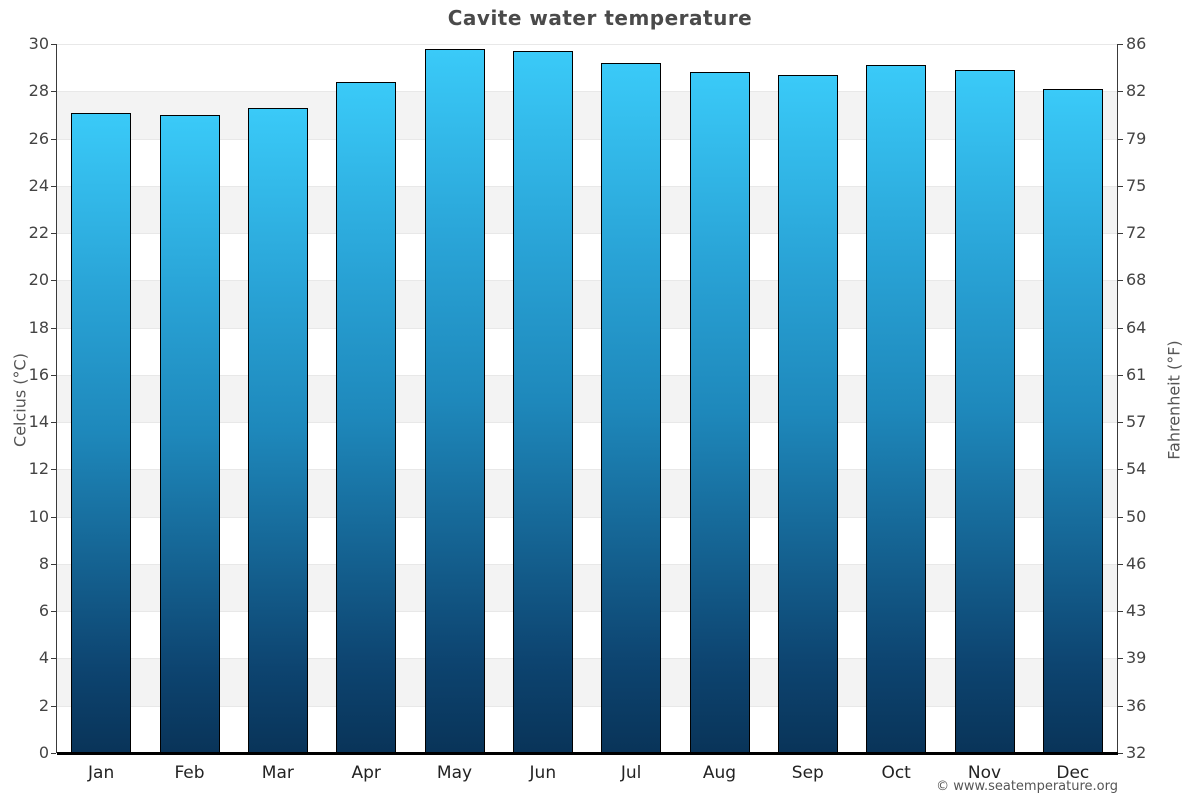 The height and width of the screenshot is (800, 1200). What do you see at coordinates (38, 327) in the screenshot?
I see `y-axis-left-label: 18` at bounding box center [38, 327].